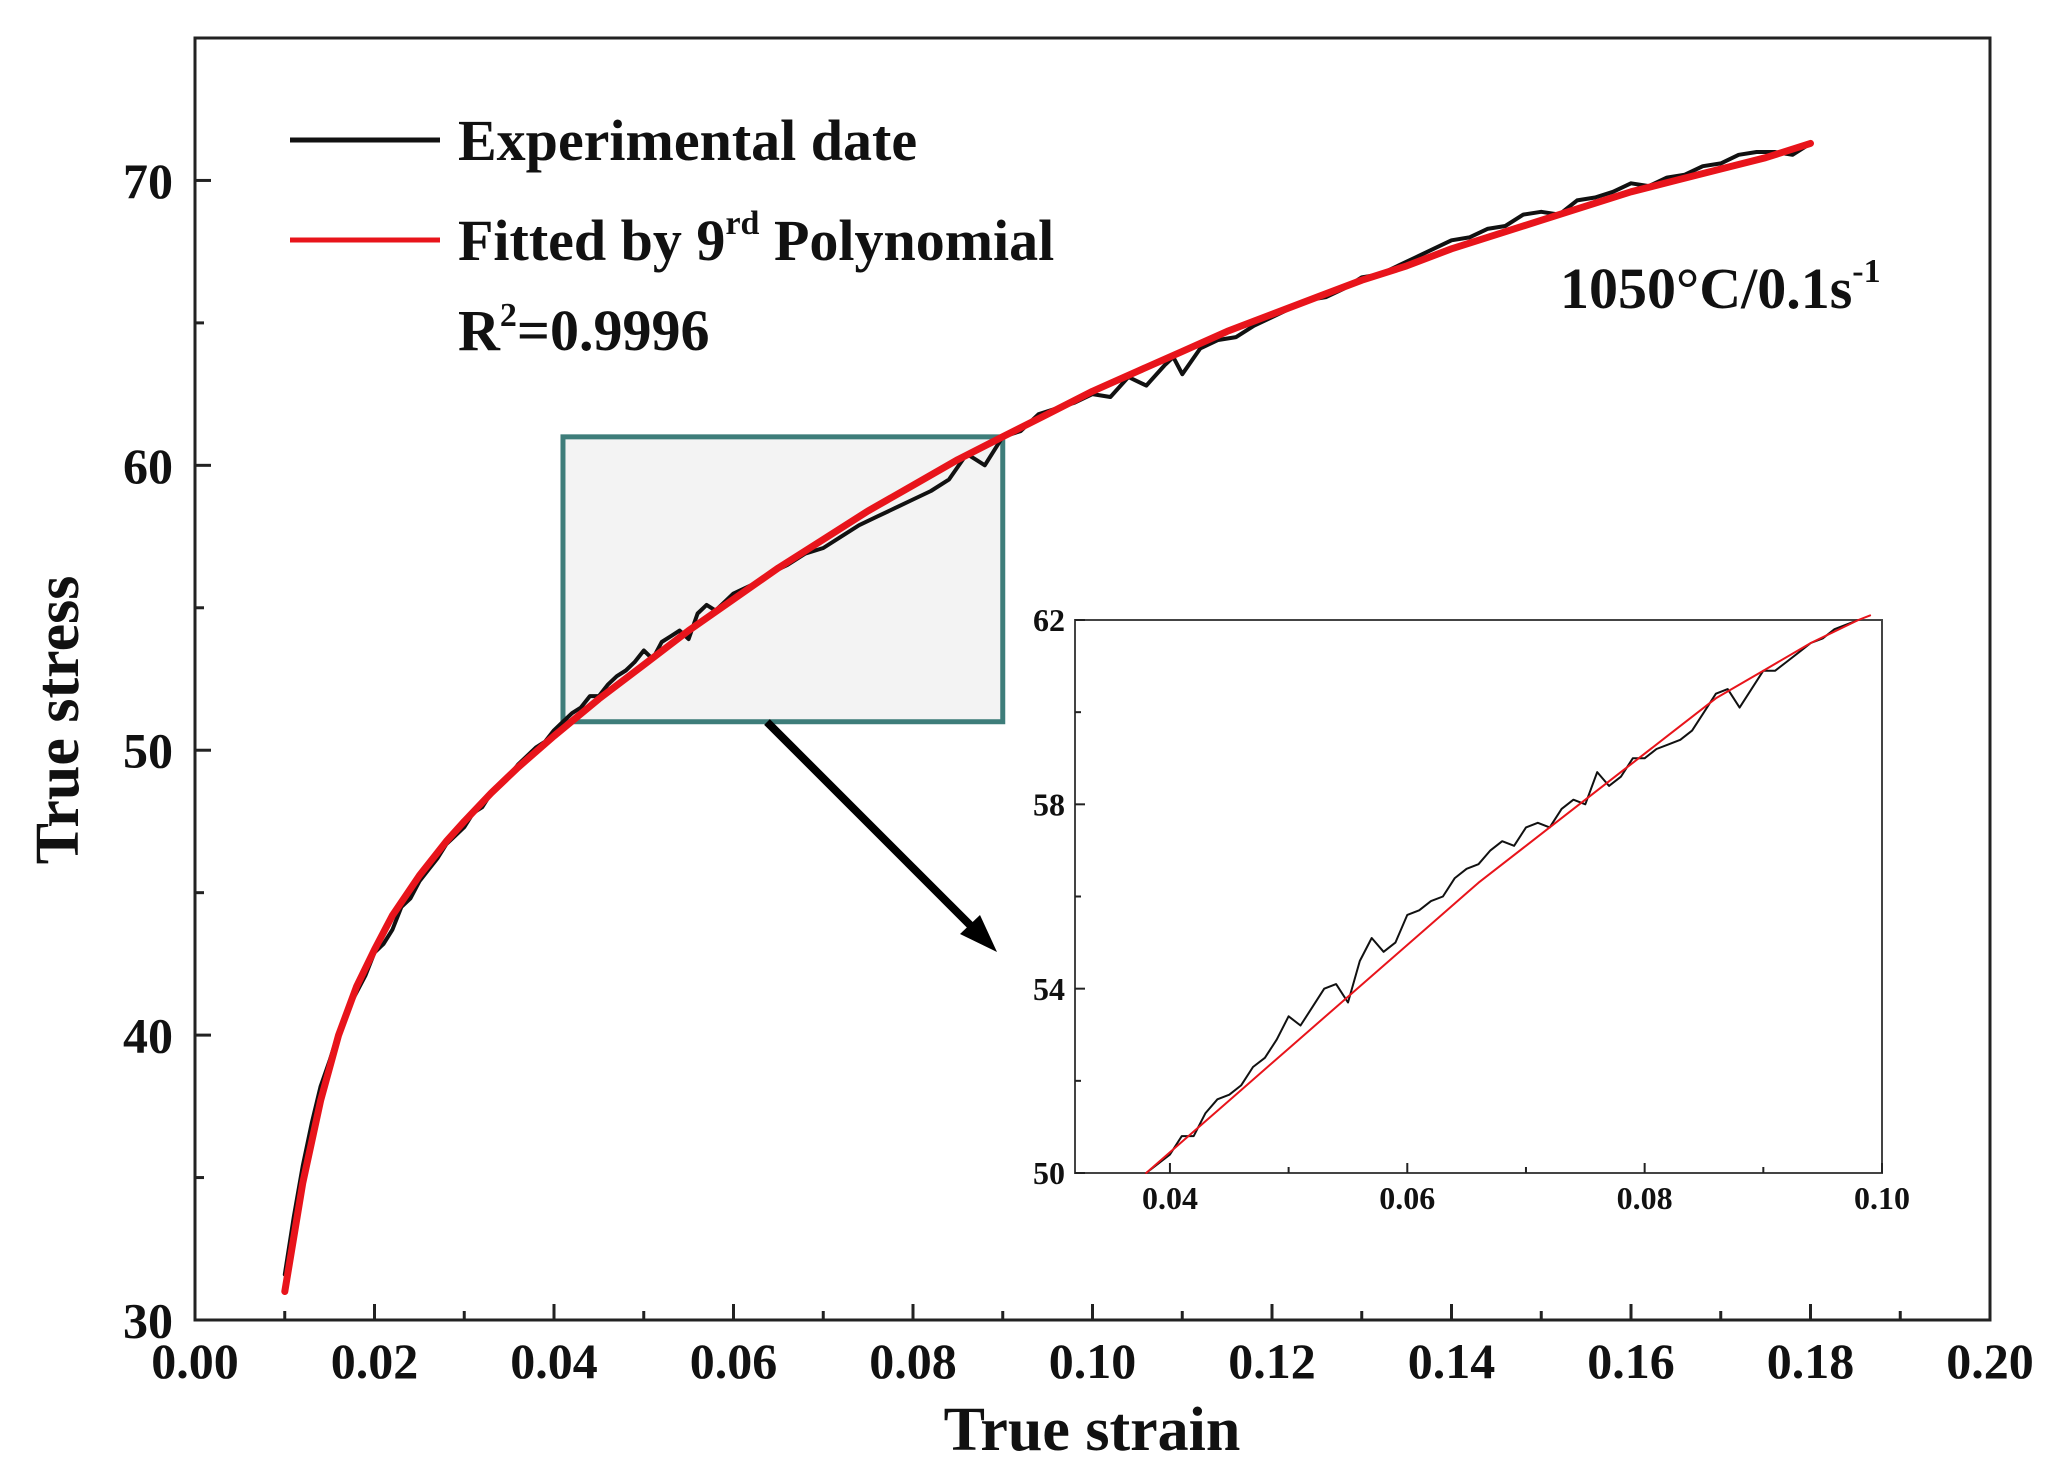 Image resolution: width=2064 pixels, height=1471 pixels. I want to click on inset-ticks, so click(1479, 896).